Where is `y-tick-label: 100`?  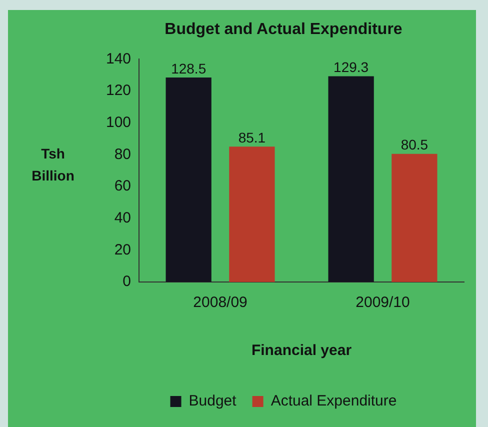
y-tick-label: 100 is located at coordinates (119, 122).